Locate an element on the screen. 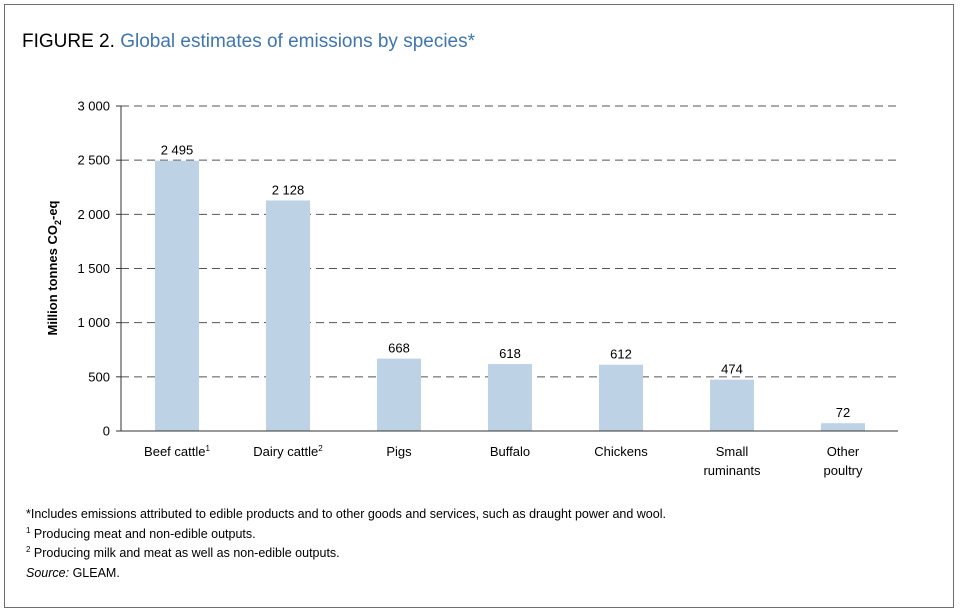 The height and width of the screenshot is (614, 960). x-tick-label: ruminants is located at coordinates (732, 470).